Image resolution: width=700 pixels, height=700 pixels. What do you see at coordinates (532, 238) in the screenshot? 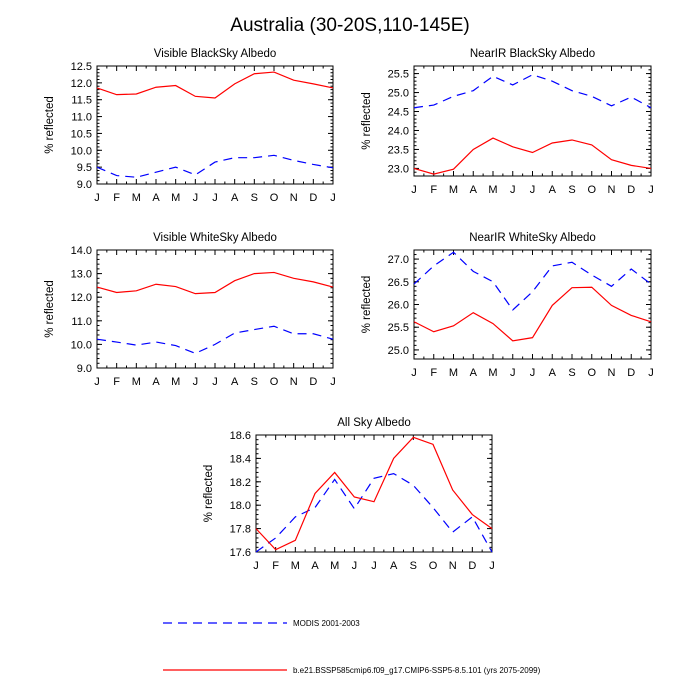
I see `panel-title: NearIR WhiteSky Albedo` at bounding box center [532, 238].